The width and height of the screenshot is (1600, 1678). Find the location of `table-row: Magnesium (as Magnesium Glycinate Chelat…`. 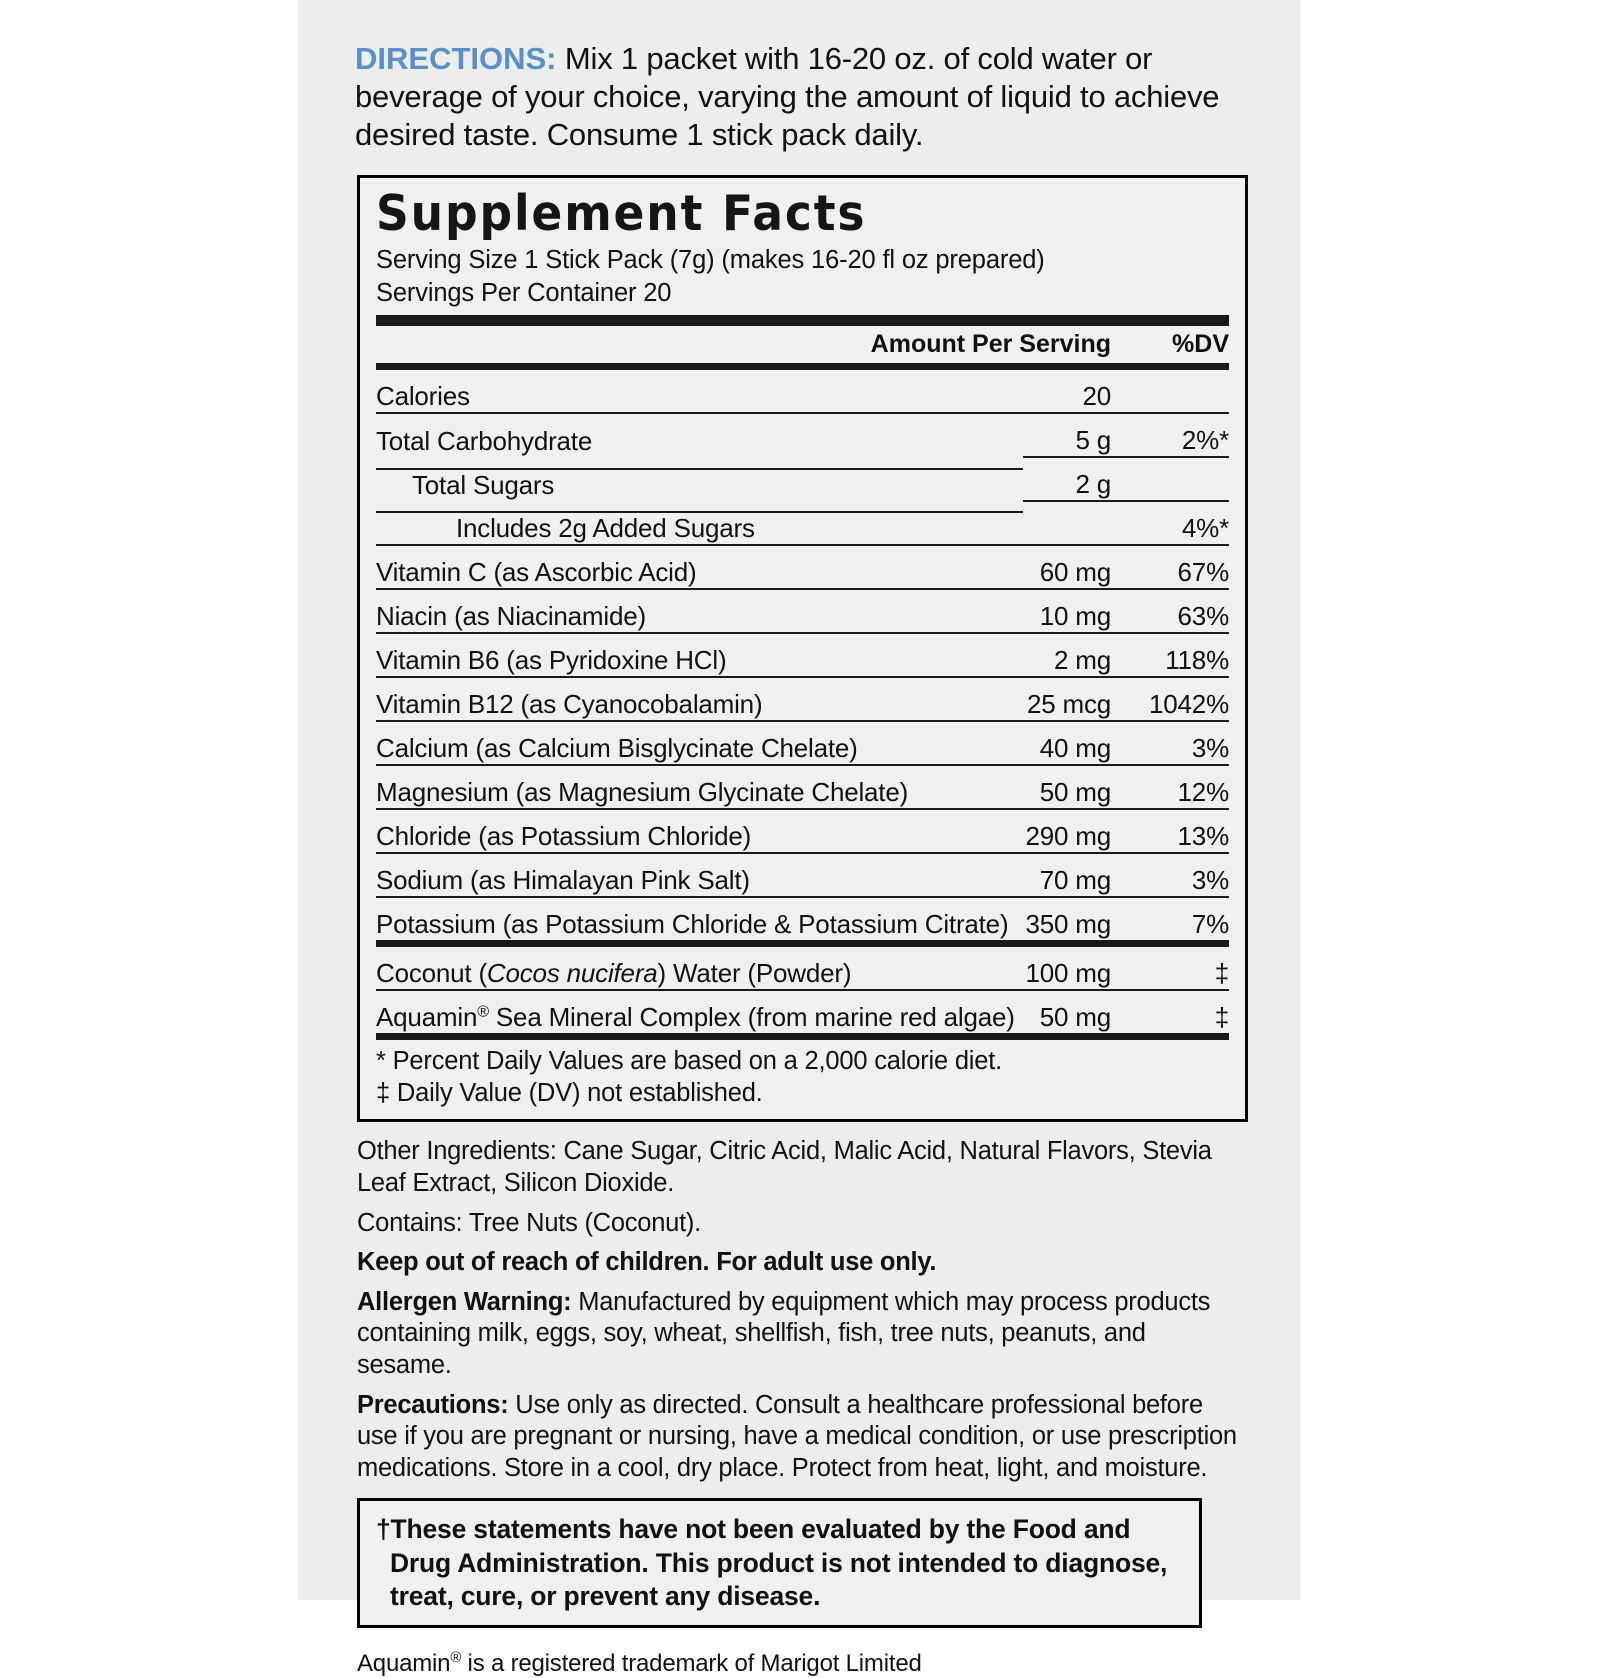

table-row: Magnesium (as Magnesium Glycinate Chelat… is located at coordinates (802, 786).